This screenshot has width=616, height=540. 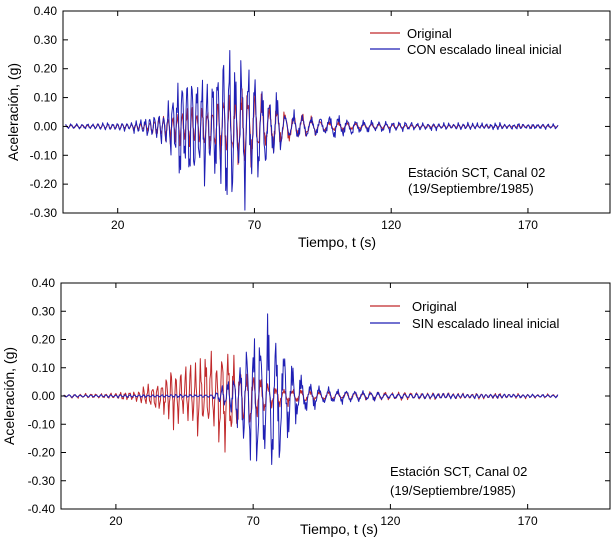 What do you see at coordinates (465, 315) in the screenshot?
I see `legend: Original SIN escalado lineal inicial` at bounding box center [465, 315].